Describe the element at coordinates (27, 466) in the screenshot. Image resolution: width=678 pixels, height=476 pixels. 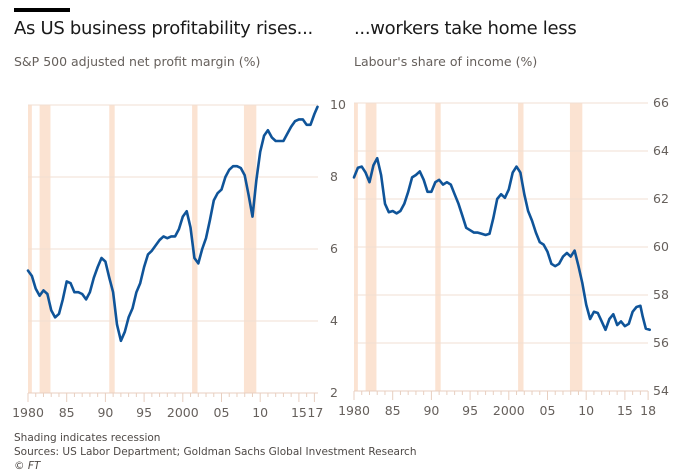
I see `copyright: © FT` at that location.